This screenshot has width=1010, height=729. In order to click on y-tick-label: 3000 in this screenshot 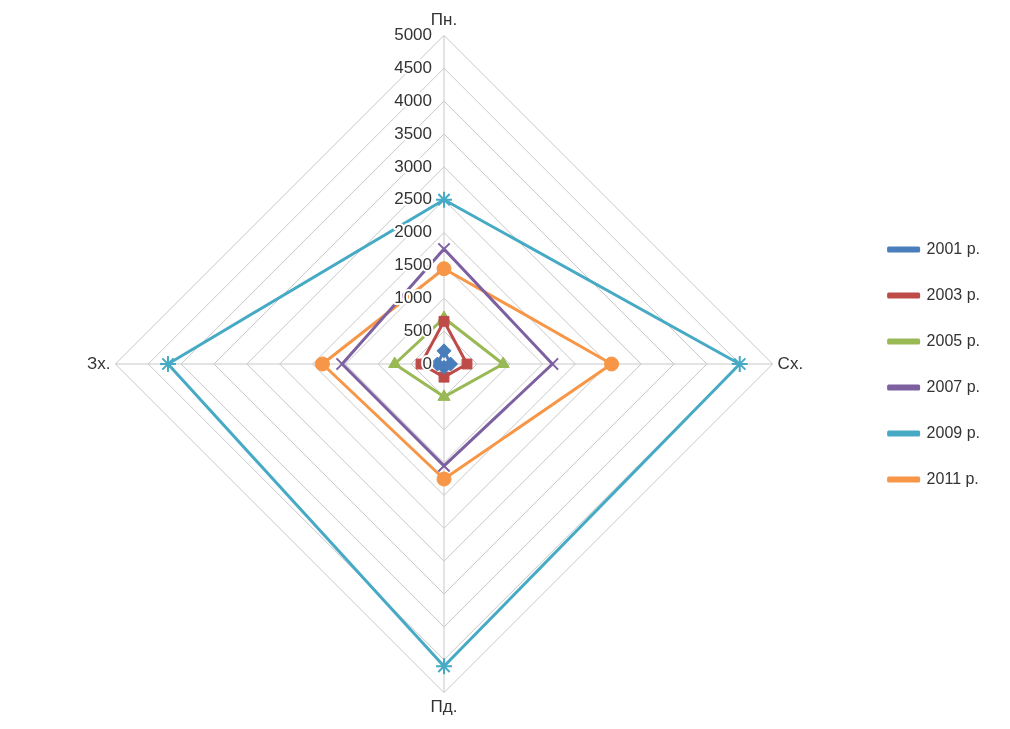, I will do `click(413, 166)`.